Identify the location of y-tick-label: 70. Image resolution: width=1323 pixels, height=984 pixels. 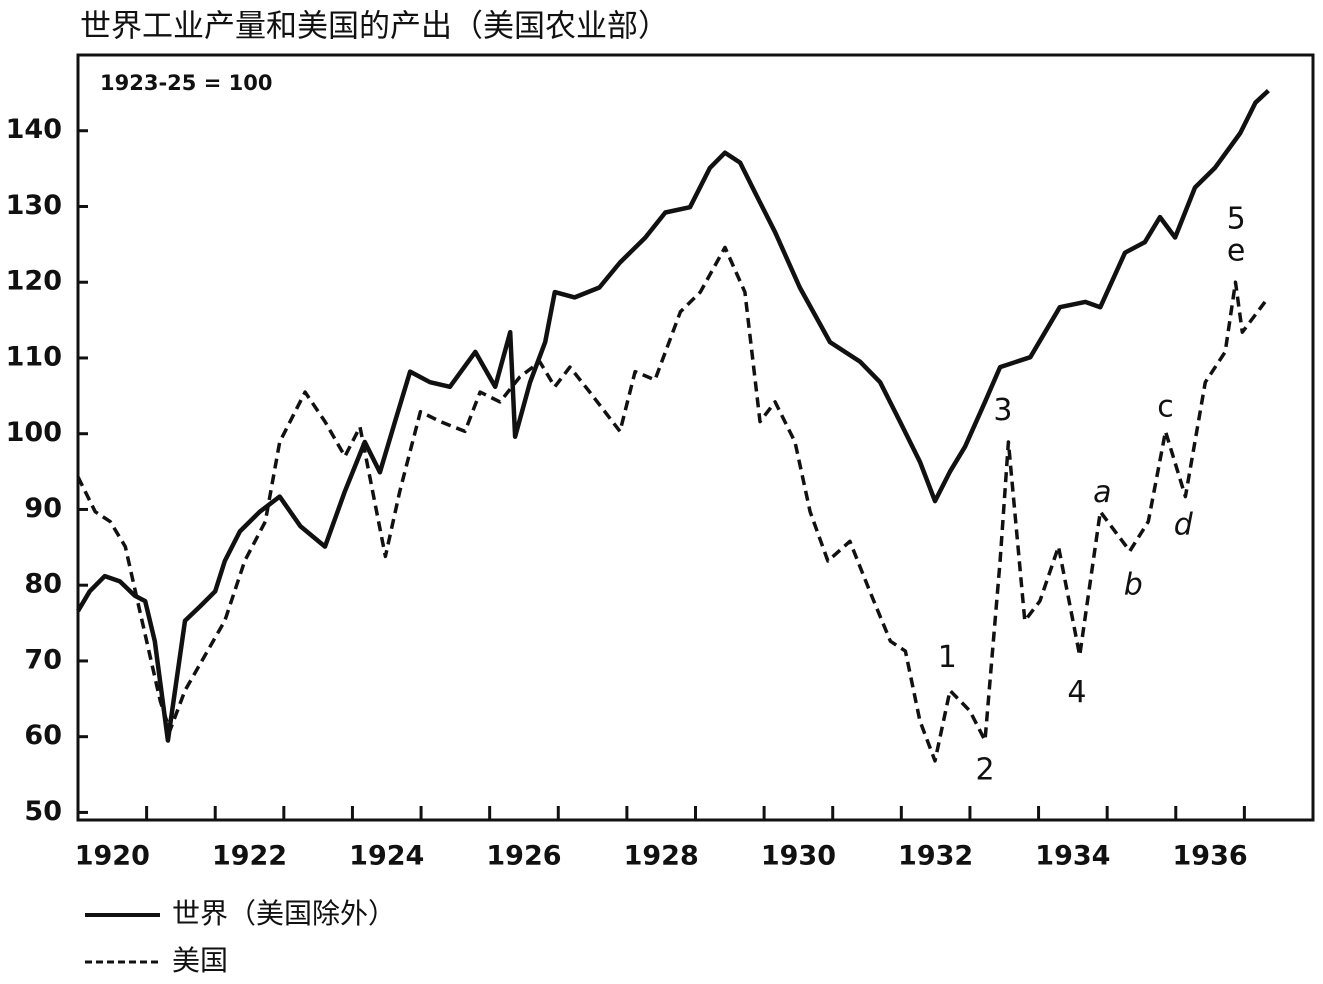
(43, 659).